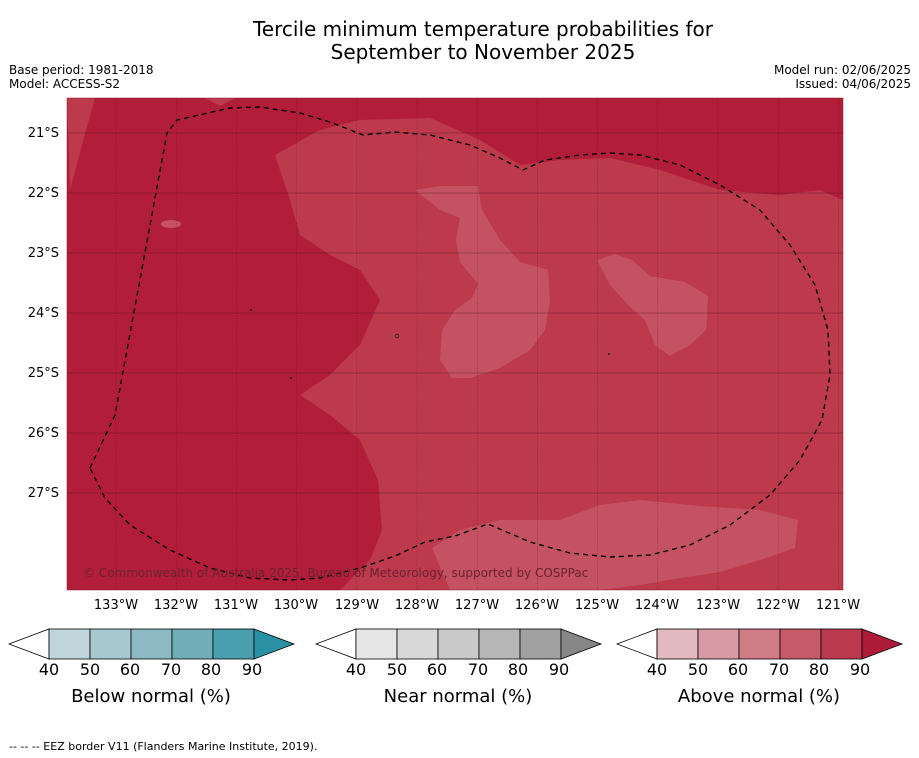 The image size is (919, 758). I want to click on lon-label: 125°W, so click(597, 605).